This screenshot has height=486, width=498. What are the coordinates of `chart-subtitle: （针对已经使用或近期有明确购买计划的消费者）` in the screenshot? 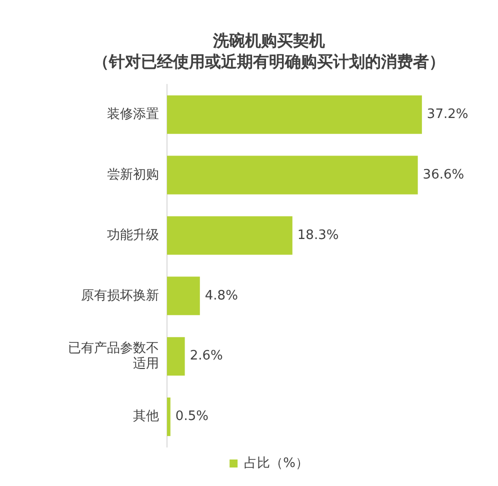 It's located at (269, 61).